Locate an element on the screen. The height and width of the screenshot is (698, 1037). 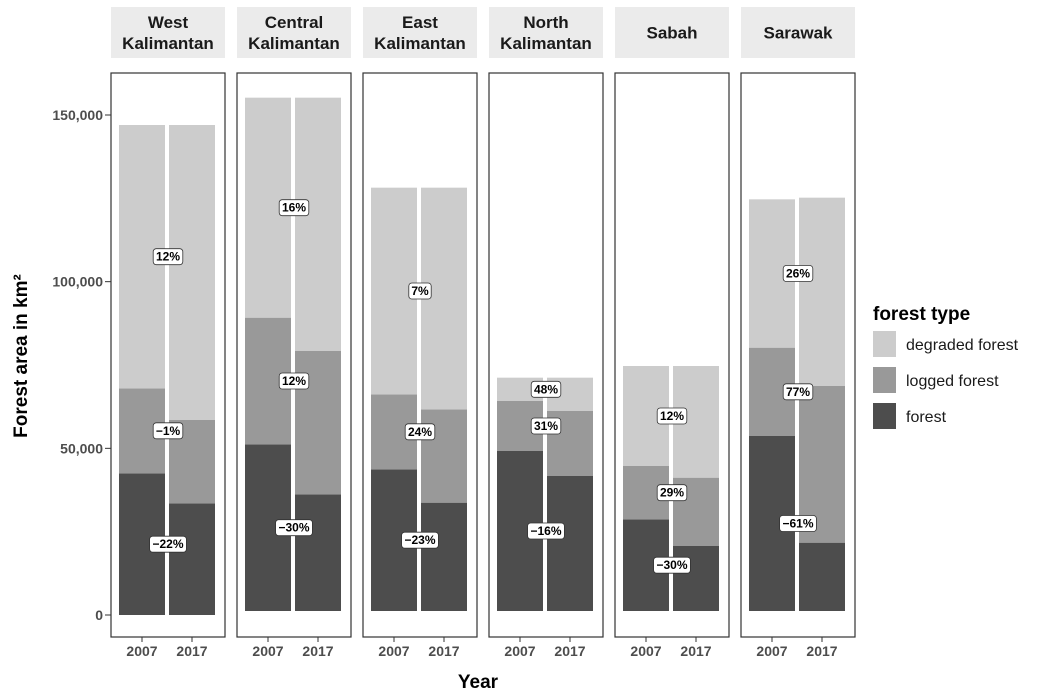
facet-strip-sabah is located at coordinates (672, 32).